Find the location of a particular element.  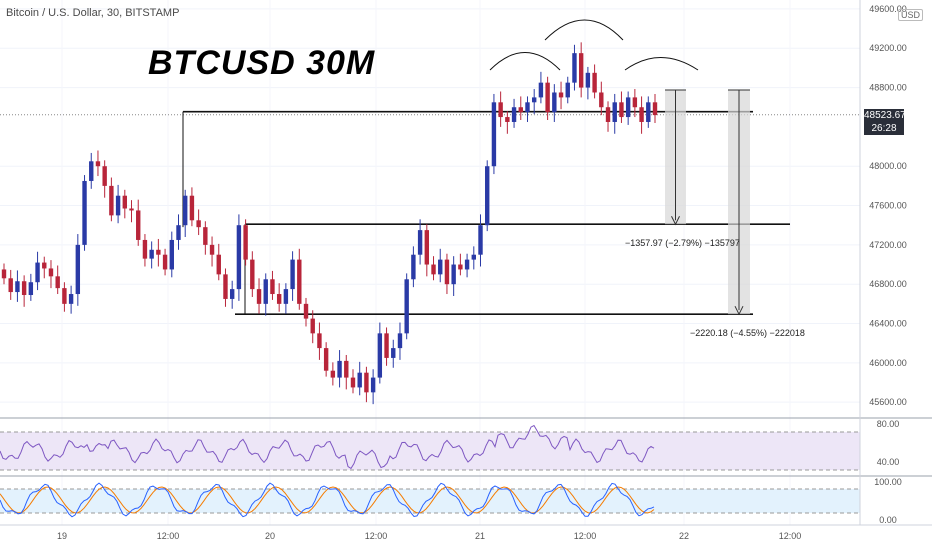

right-shoulder-arc is located at coordinates (661, 64).